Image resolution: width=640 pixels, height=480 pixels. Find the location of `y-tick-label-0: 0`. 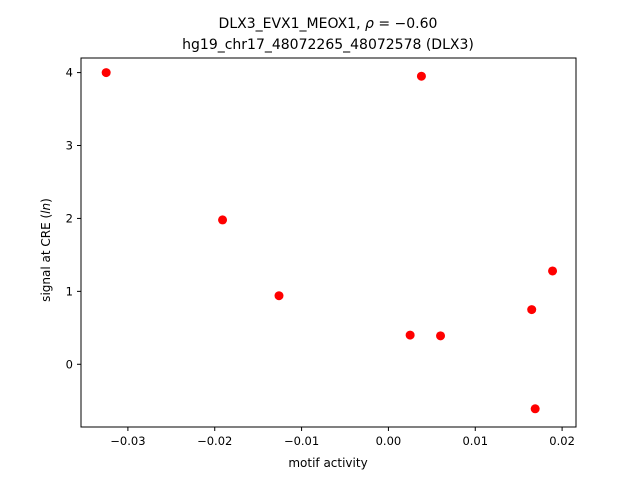

y-tick-label-0: 0 is located at coordinates (69, 364).